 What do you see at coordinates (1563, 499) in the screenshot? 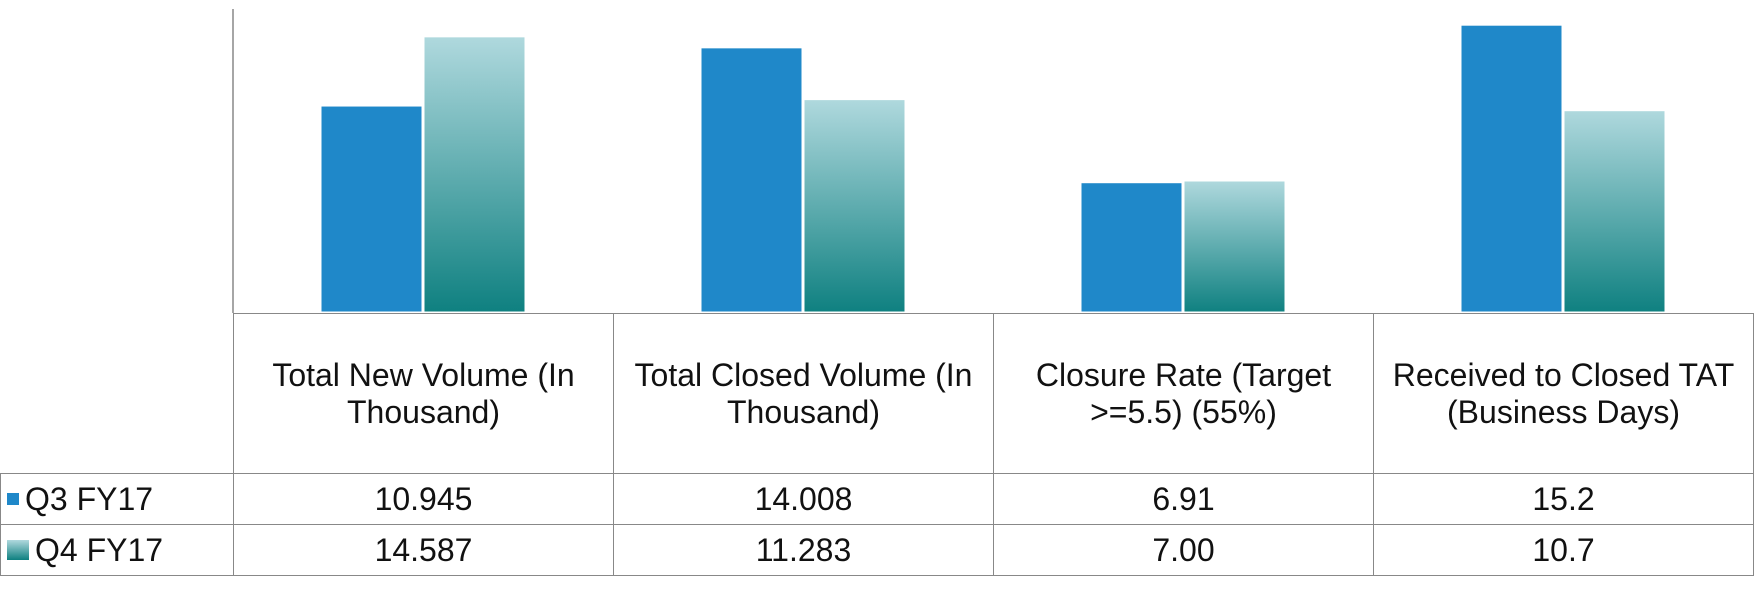
I see `data-label: 15.2` at bounding box center [1563, 499].